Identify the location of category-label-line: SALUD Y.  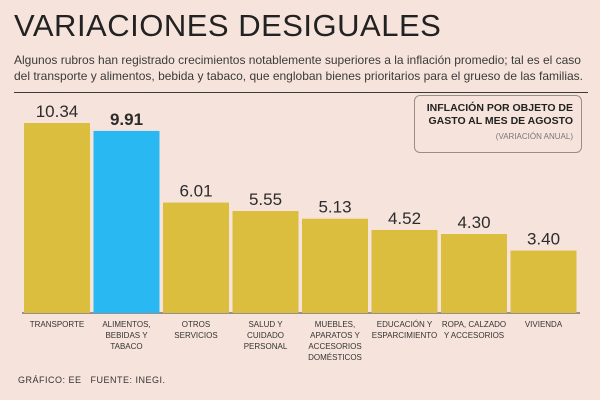
(265, 324).